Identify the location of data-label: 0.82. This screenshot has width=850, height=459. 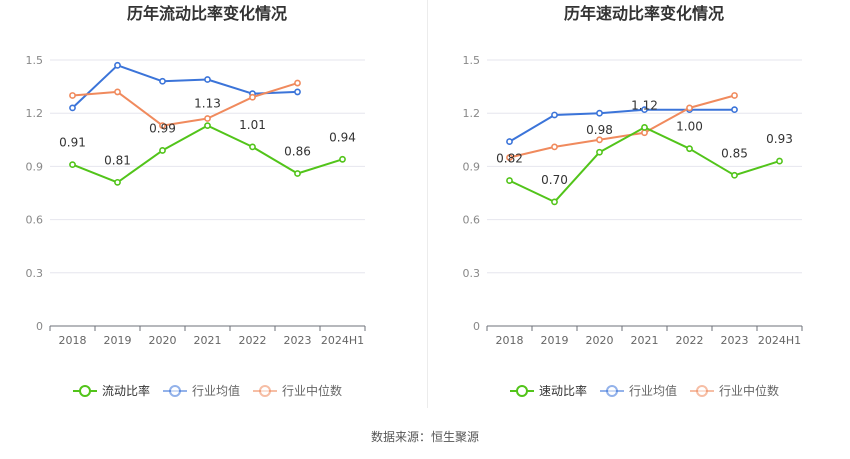
(509, 159).